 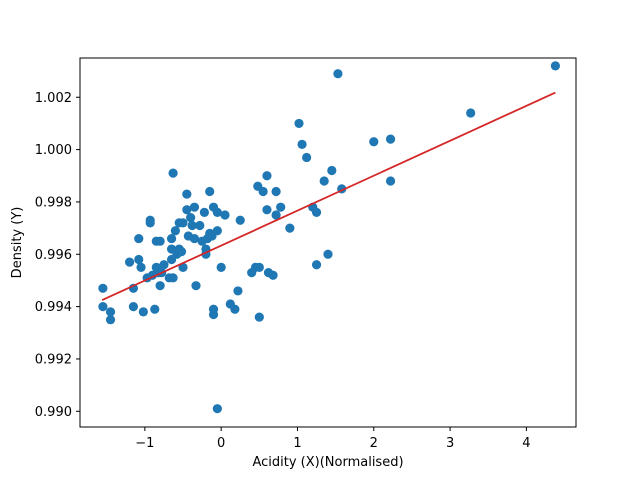 I want to click on x-tick-label: 2, so click(x=374, y=443).